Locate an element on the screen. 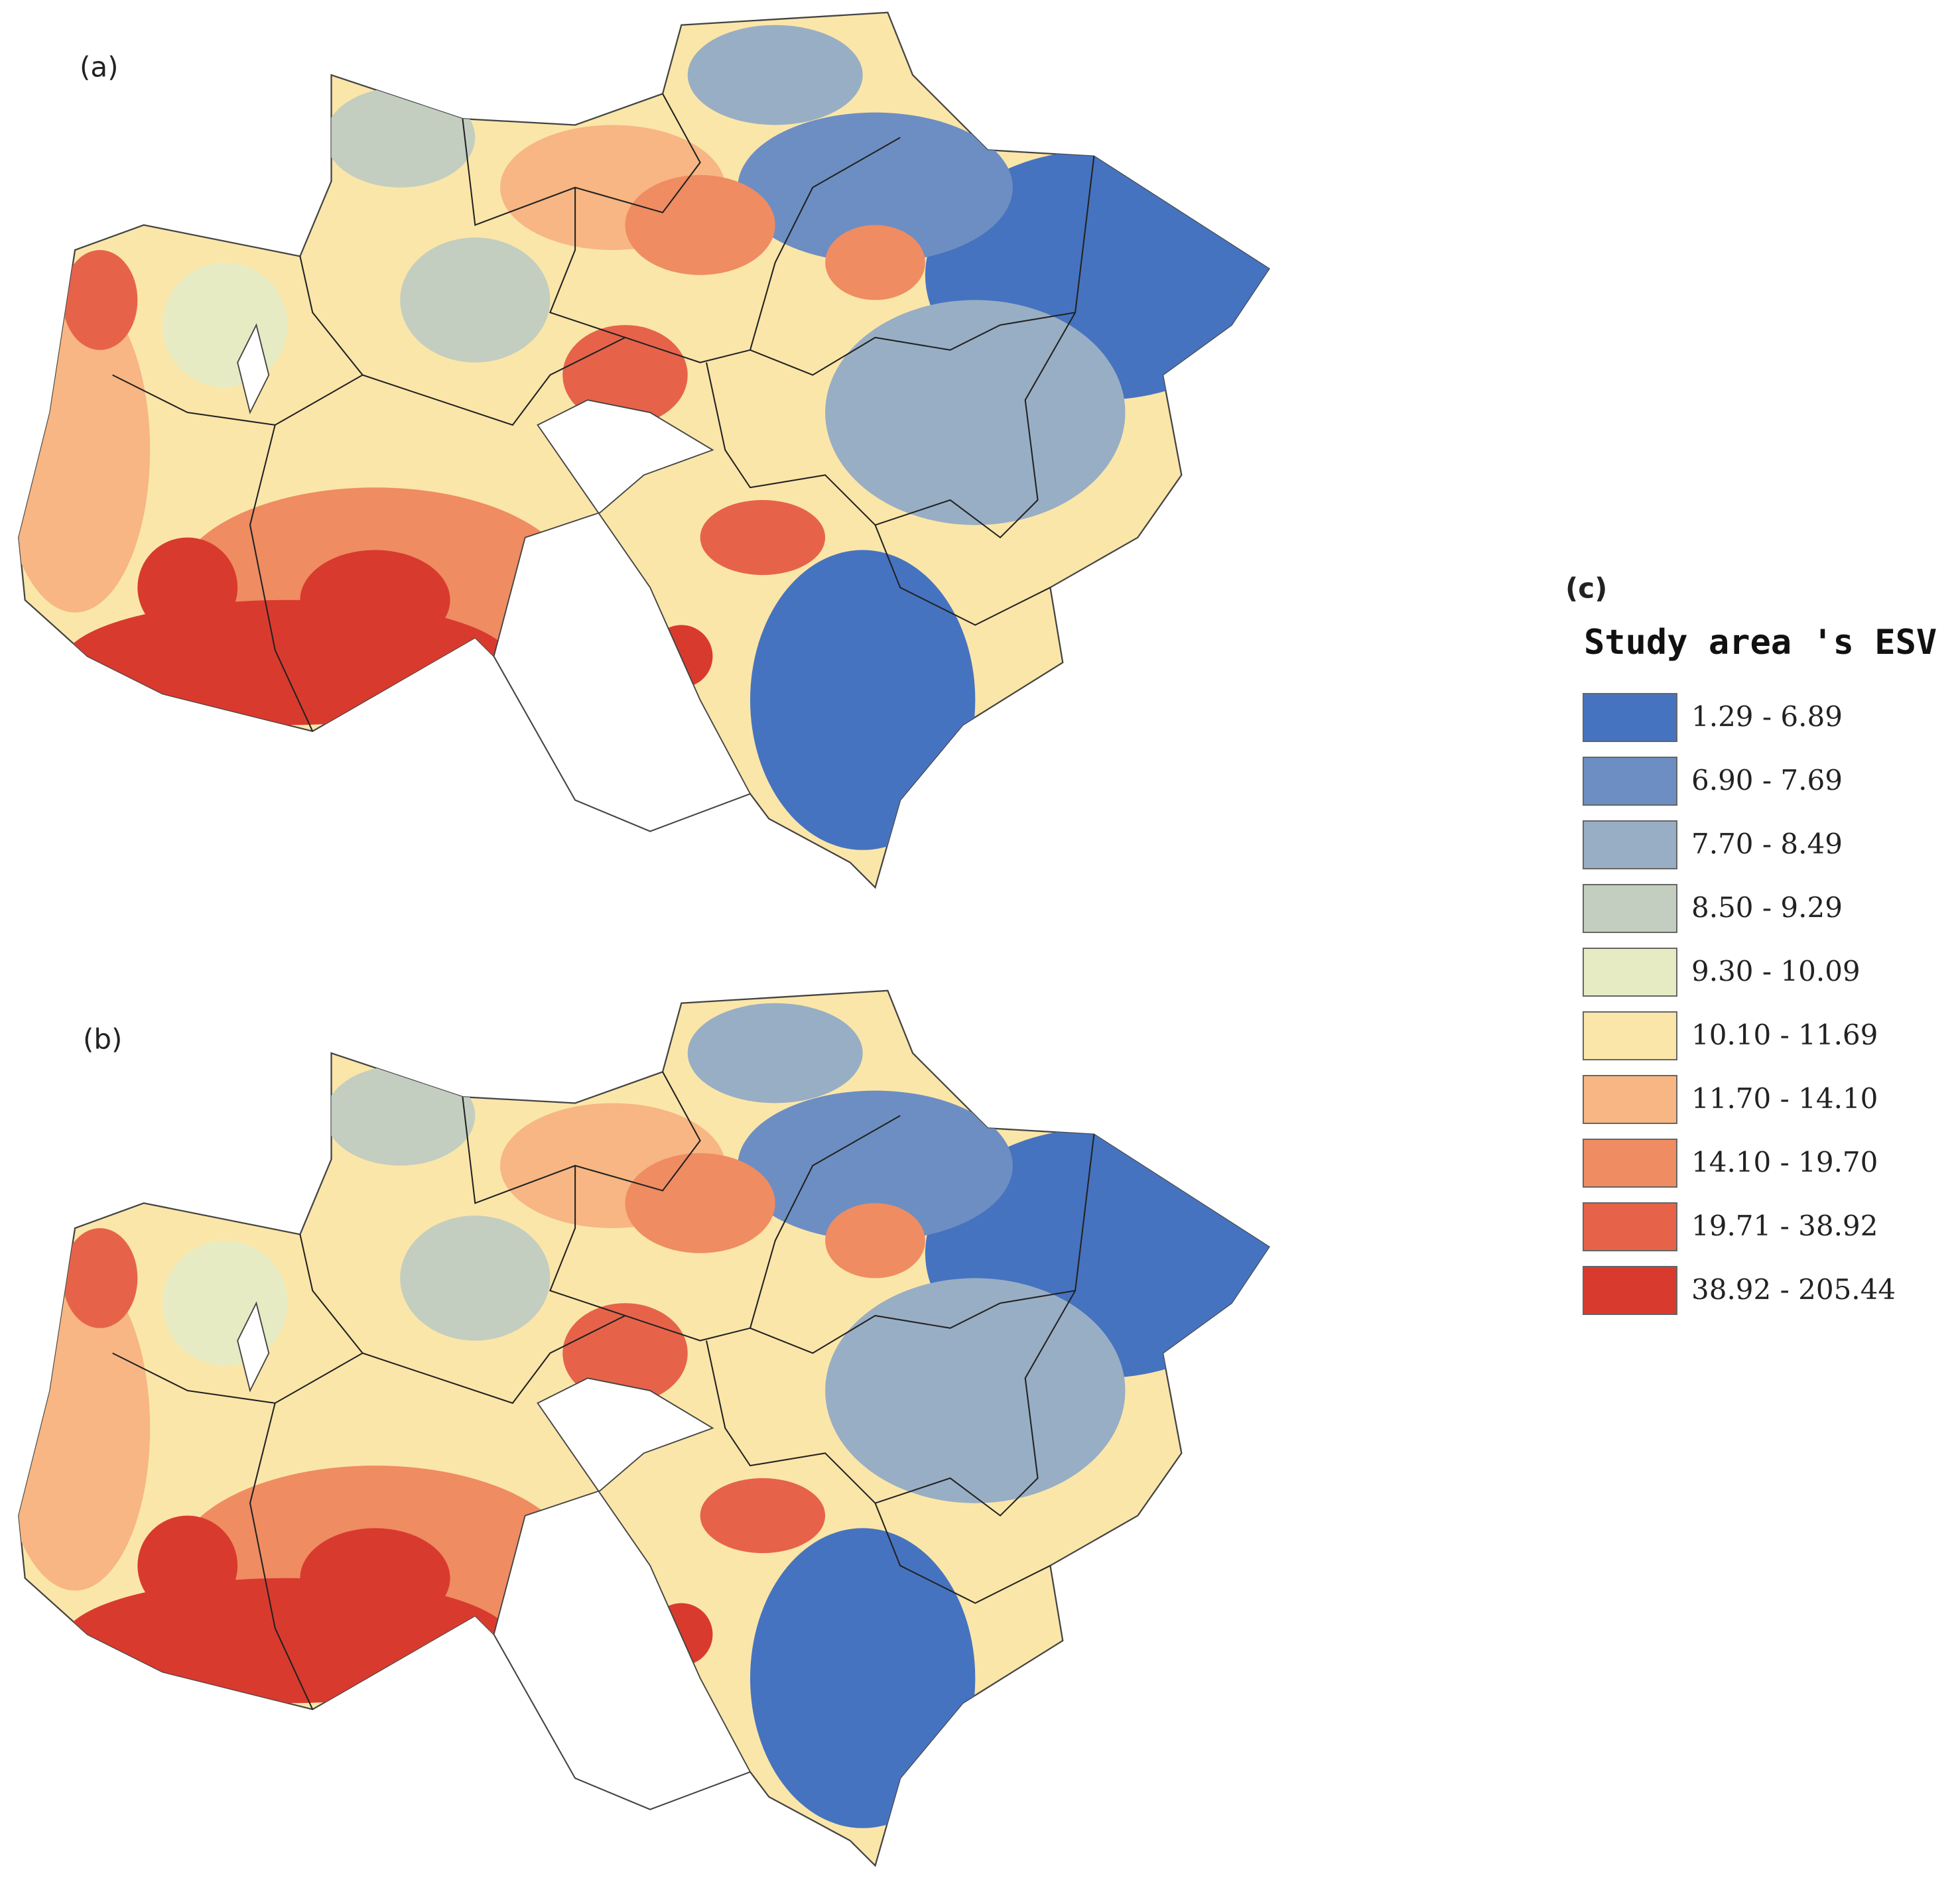  legend-item-label: 8.50 - 9.29 is located at coordinates (1767, 908).